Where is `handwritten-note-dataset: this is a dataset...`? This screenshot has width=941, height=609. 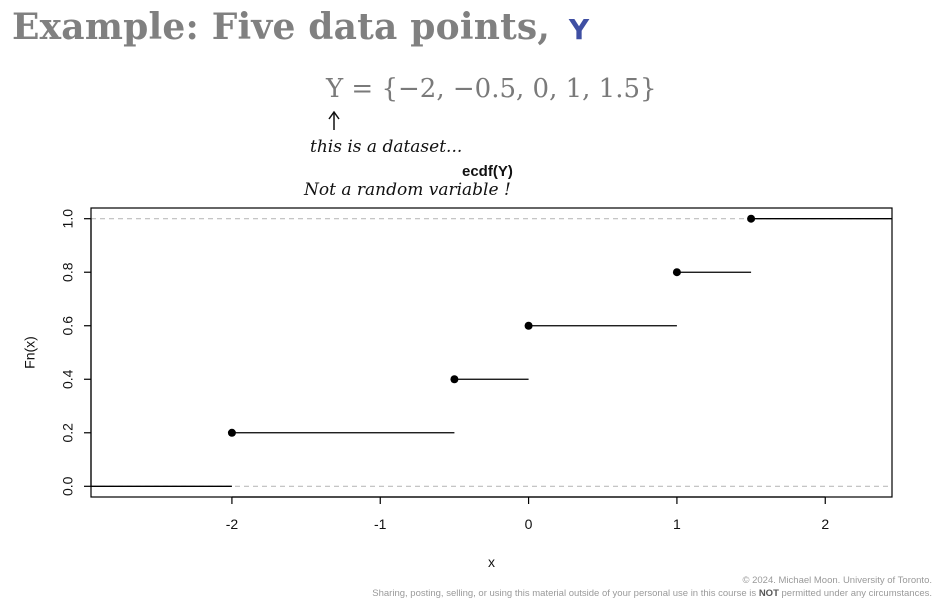 handwritten-note-dataset: this is a dataset... is located at coordinates (386, 147).